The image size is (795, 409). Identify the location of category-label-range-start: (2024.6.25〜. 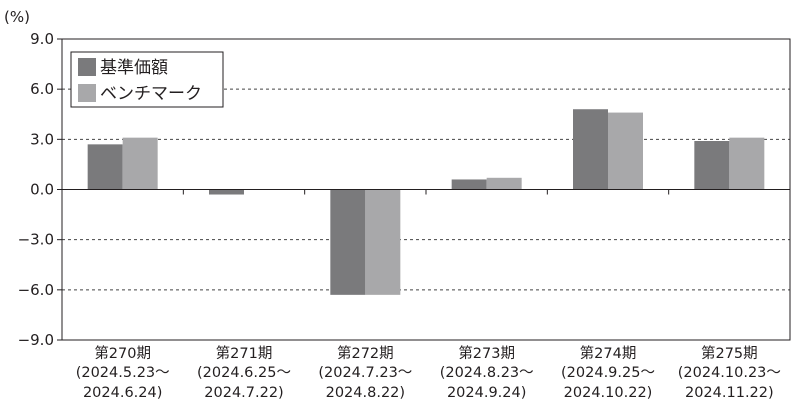
(244, 373).